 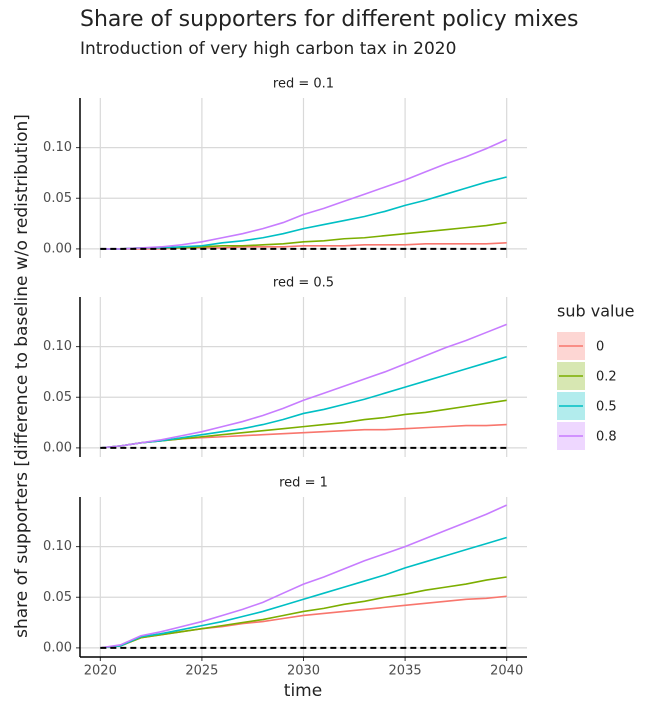 What do you see at coordinates (405, 671) in the screenshot?
I see `x-tick-label: 2035` at bounding box center [405, 671].